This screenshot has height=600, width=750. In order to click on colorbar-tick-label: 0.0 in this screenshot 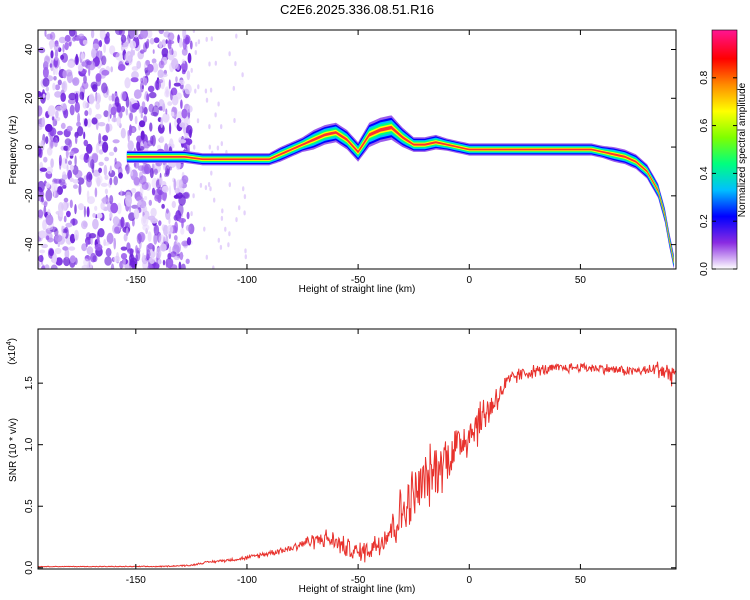, I will do `click(704, 269)`.